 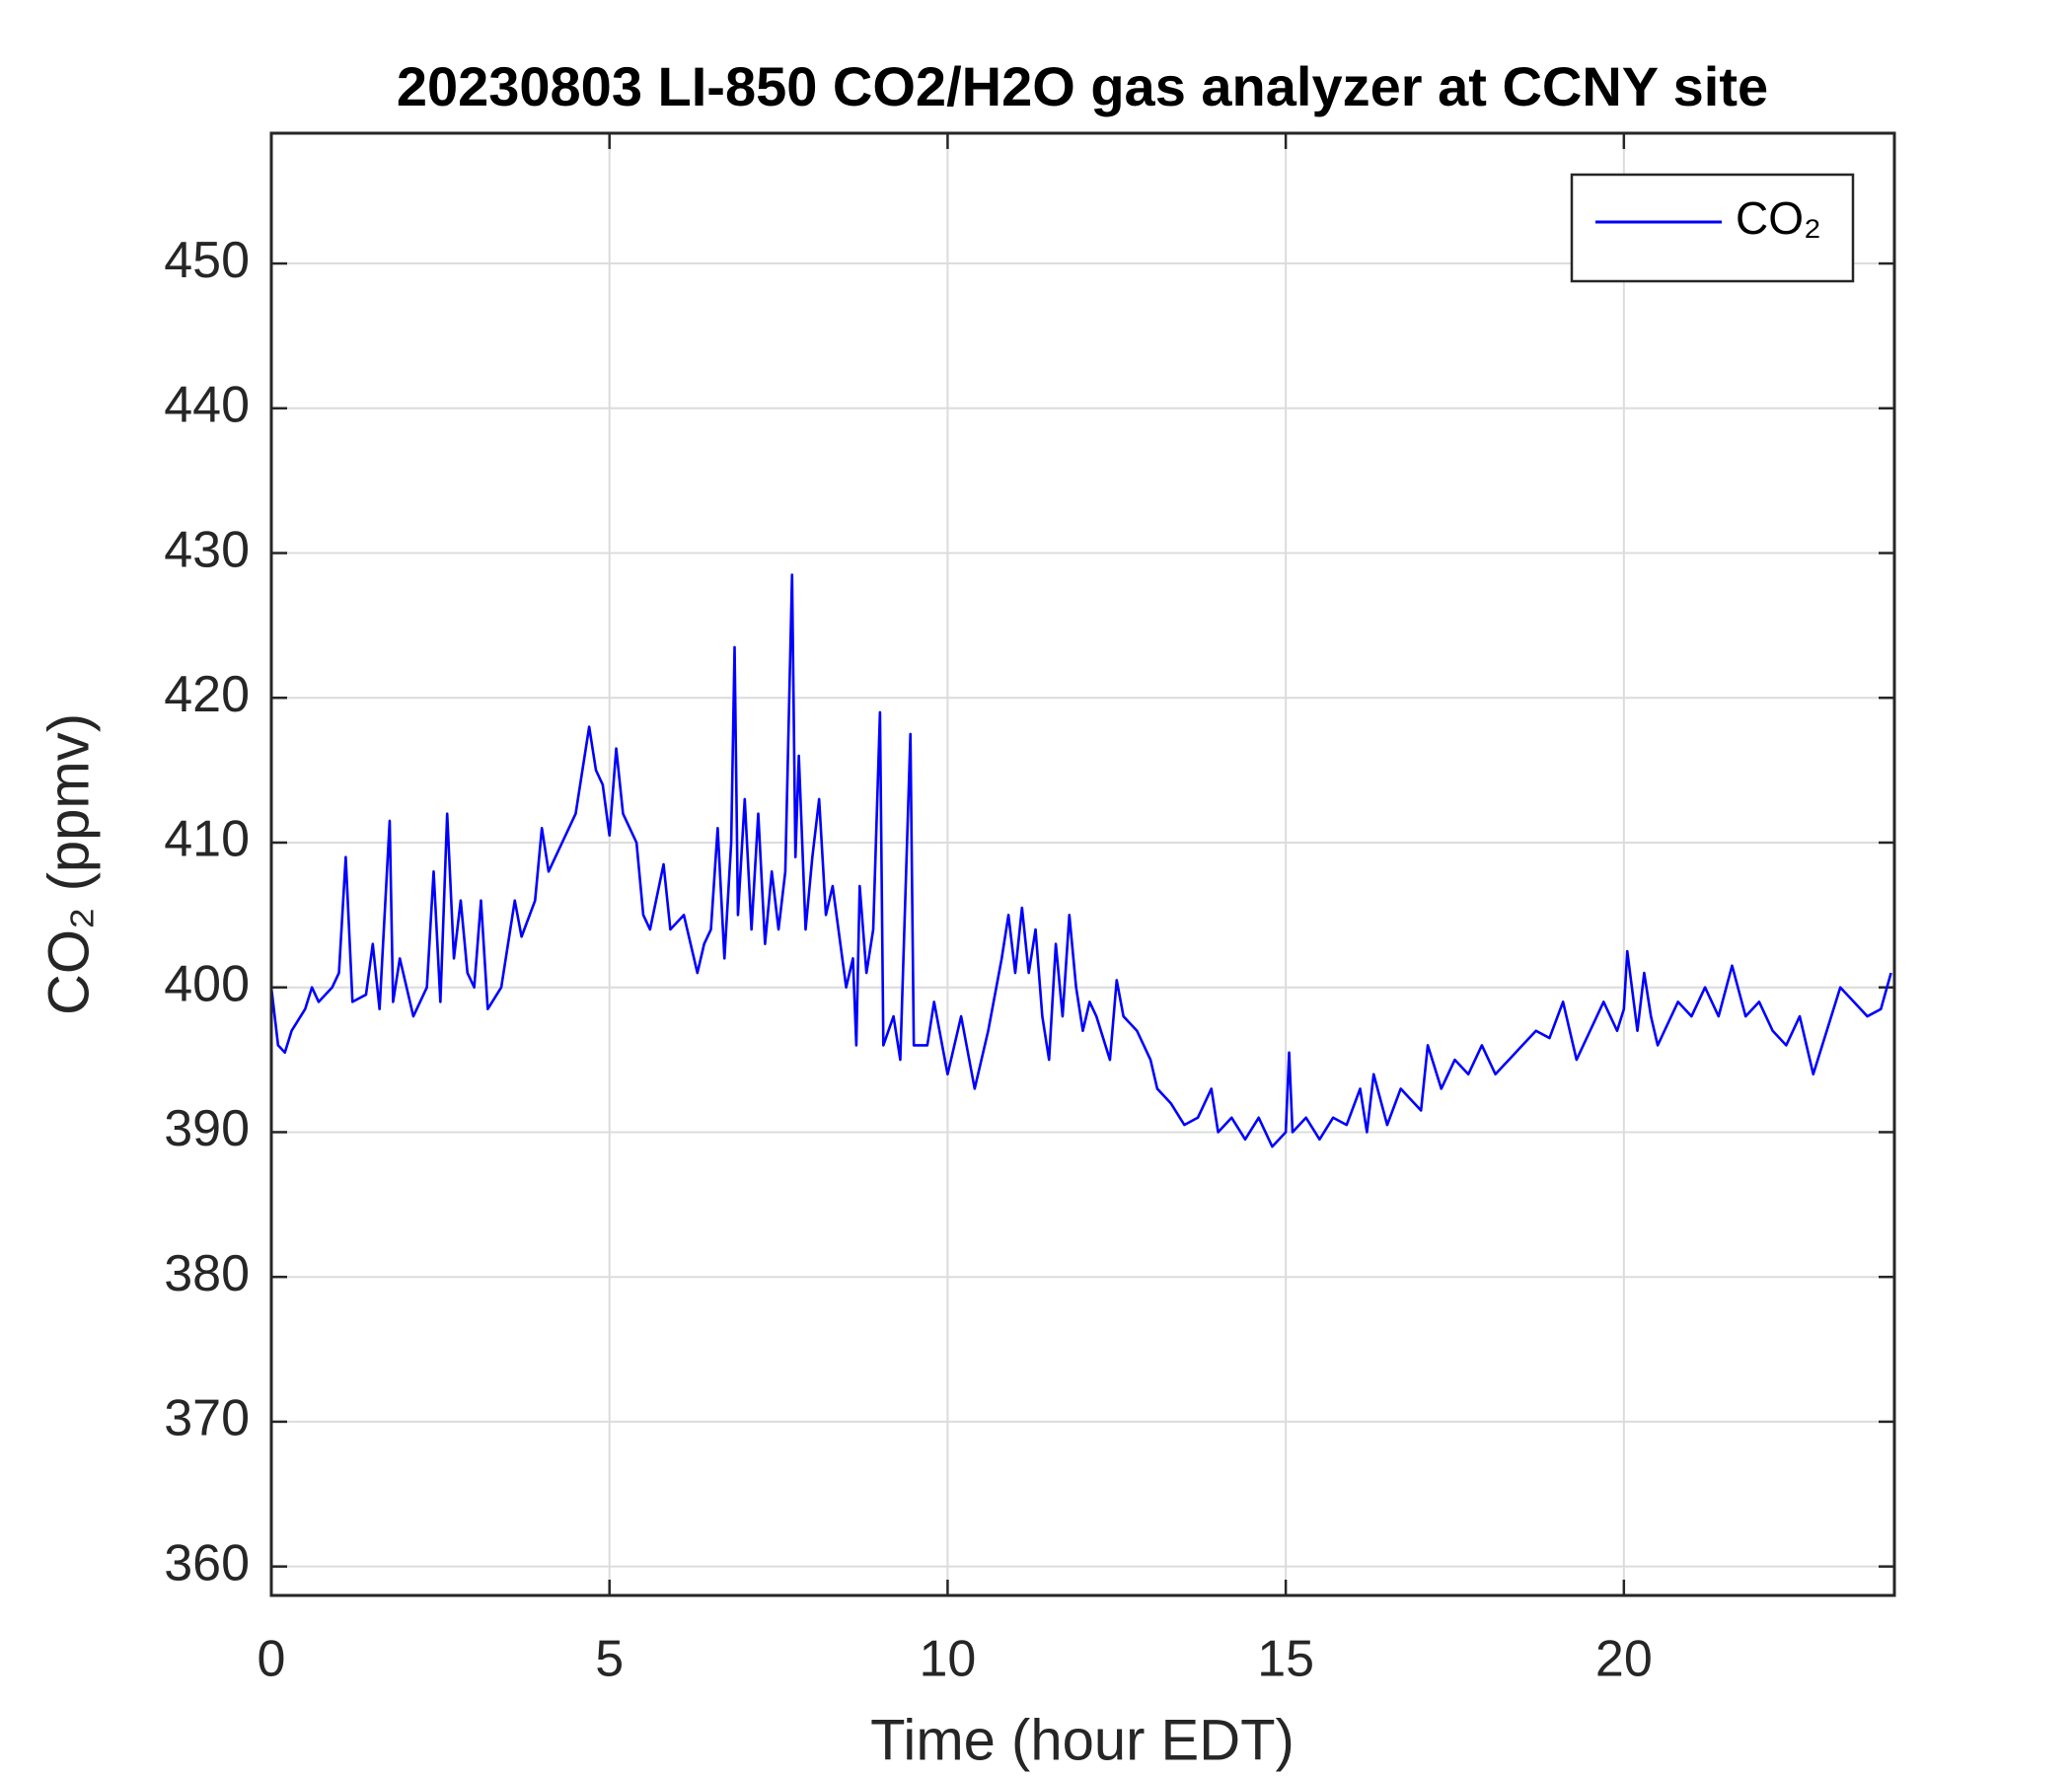 I want to click on y-tick-label: 360, so click(x=207, y=1563).